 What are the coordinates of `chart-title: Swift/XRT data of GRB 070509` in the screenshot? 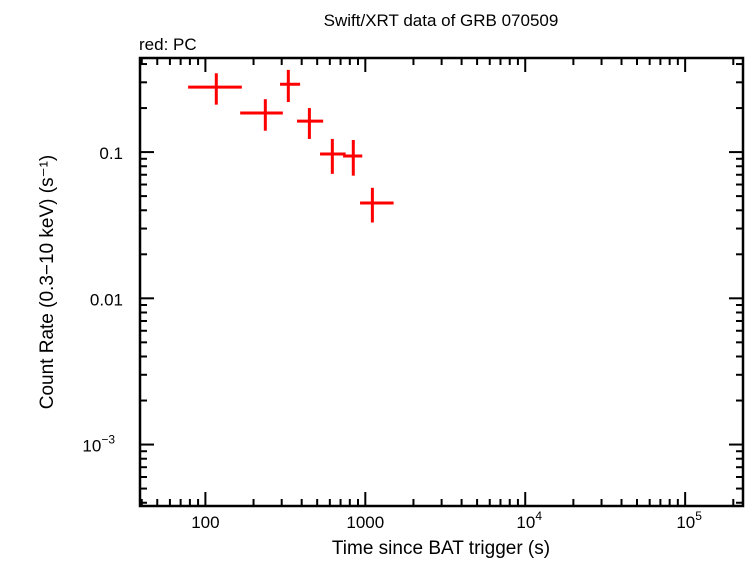 It's located at (441, 20).